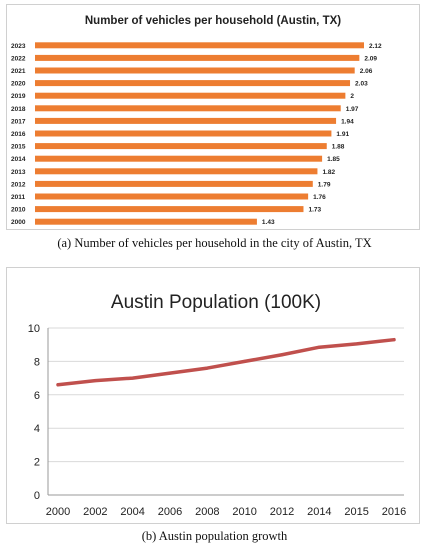  Describe the element at coordinates (366, 71) in the screenshot. I see `bar-value-label: 2.06` at that location.